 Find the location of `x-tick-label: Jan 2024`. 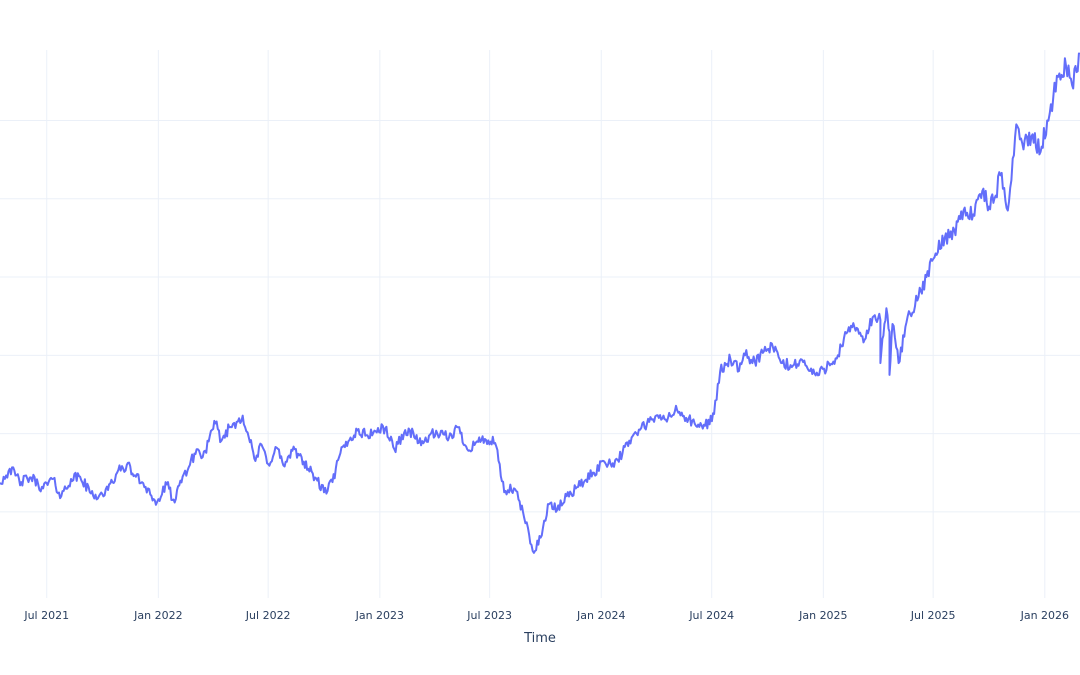

x-tick-label: Jan 2024 is located at coordinates (600, 615).